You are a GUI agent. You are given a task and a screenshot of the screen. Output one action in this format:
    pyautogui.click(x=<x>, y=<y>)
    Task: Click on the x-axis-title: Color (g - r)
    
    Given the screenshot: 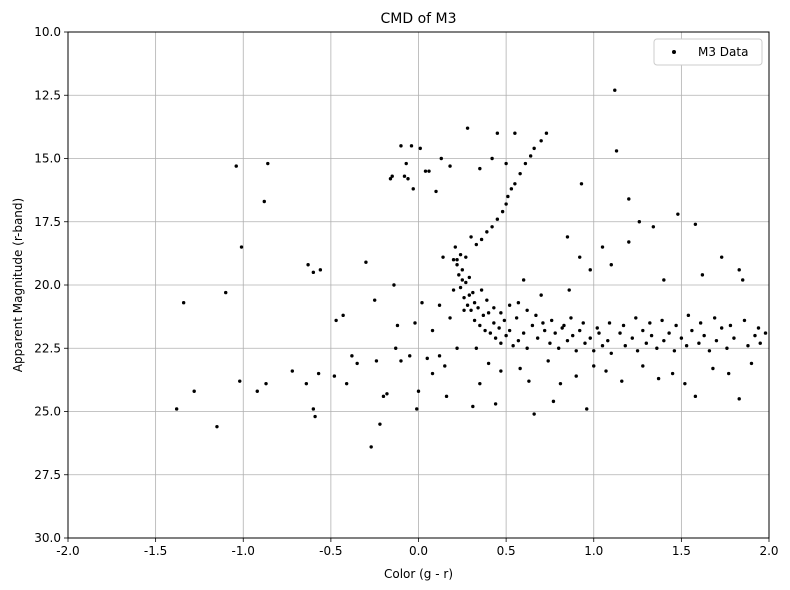 What is the action you would take?
    pyautogui.click(x=418, y=574)
    